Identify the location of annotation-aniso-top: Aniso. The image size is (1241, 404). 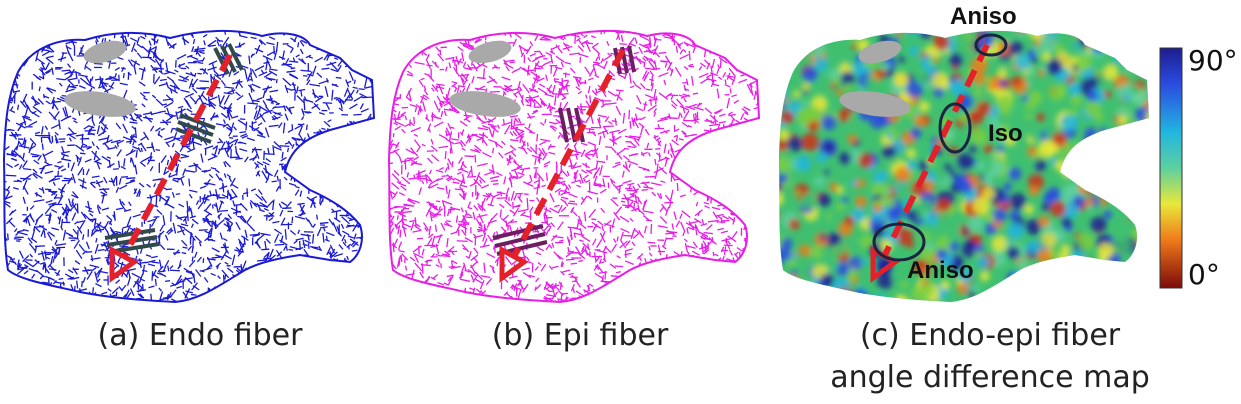
(983, 16).